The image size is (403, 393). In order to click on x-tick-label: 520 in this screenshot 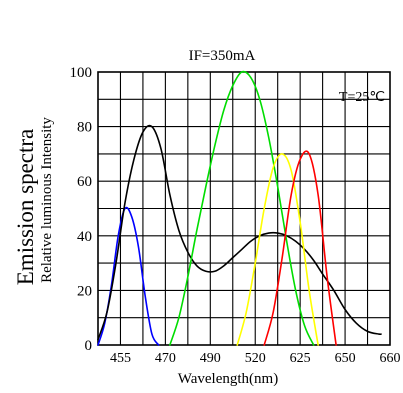, I will do `click(255, 358)`.